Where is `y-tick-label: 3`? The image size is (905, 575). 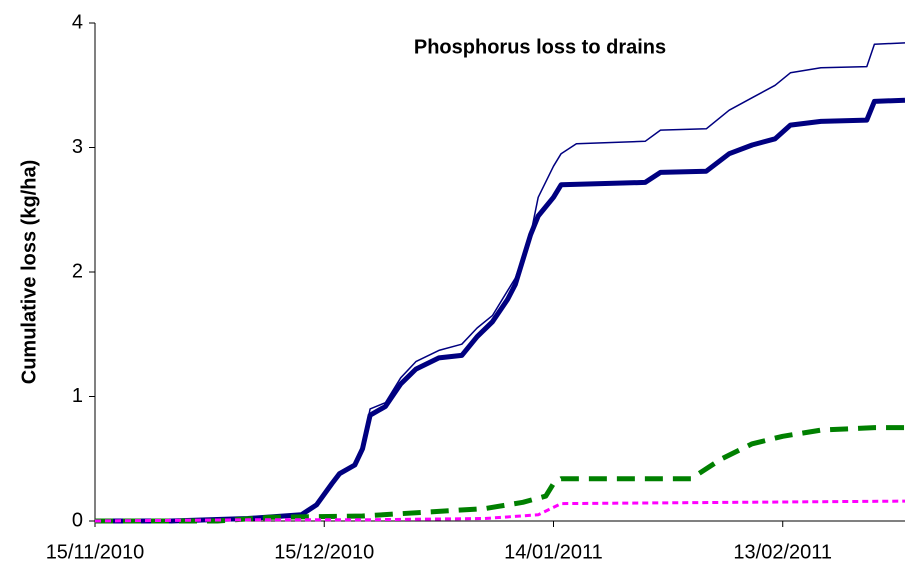 y-tick-label: 3 is located at coordinates (77, 147).